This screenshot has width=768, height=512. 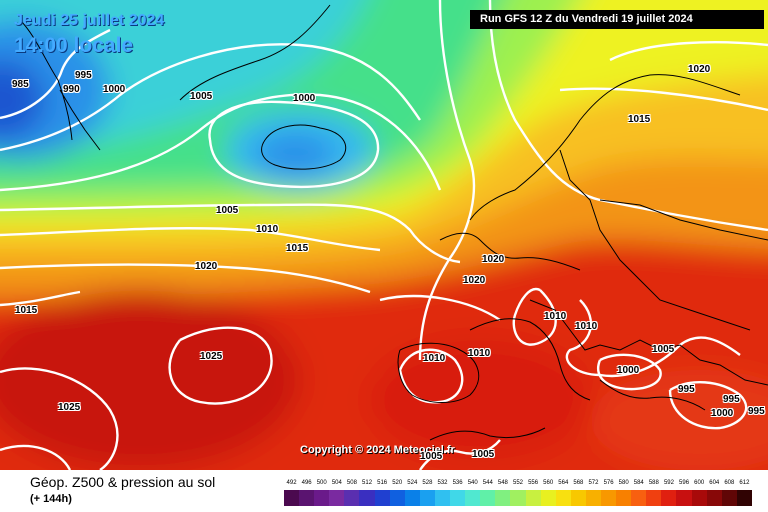 I want to click on color-scale-value: 544, so click(x=487, y=483).